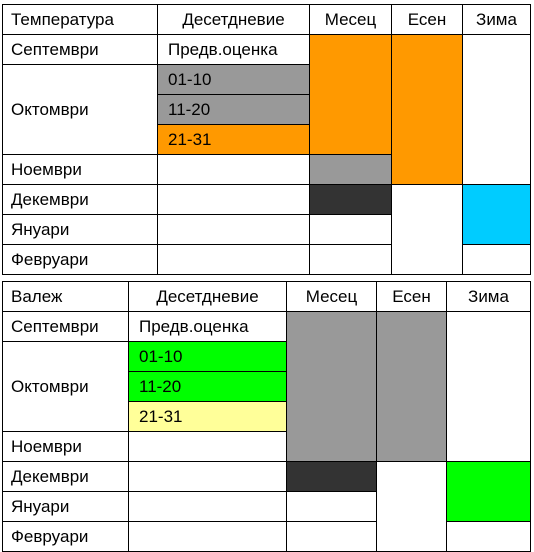 This screenshot has height=552, width=534. Describe the element at coordinates (350, 94) in the screenshot. I see `cell-month-sep-oct` at that location.